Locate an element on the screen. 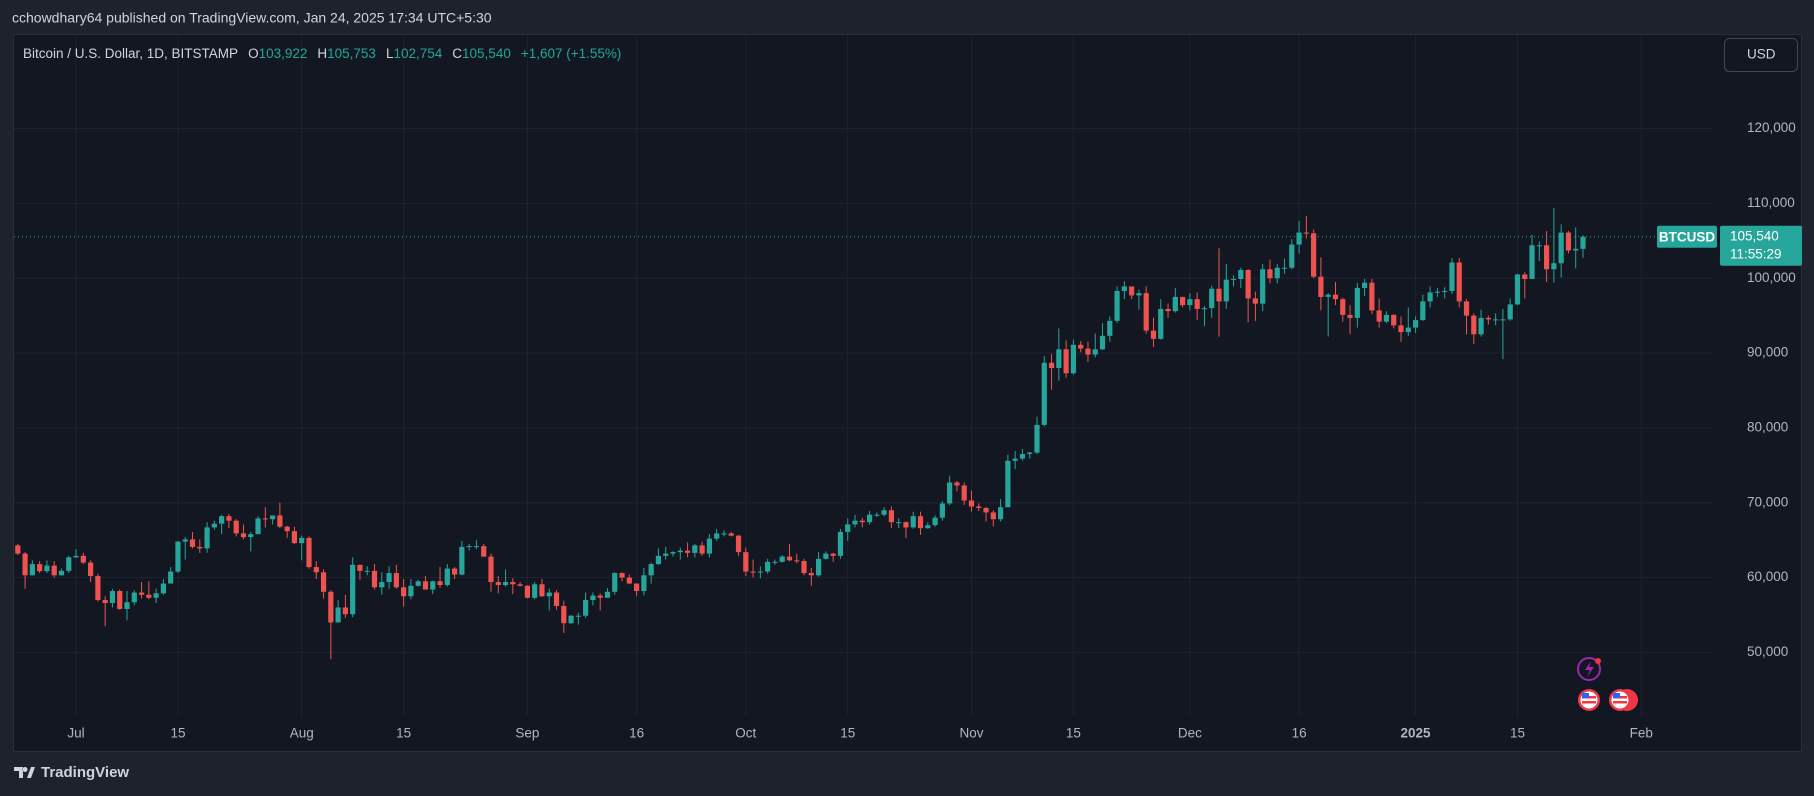 Image resolution: width=1814 pixels, height=796 pixels. change: +1,607 (+1.55%) is located at coordinates (571, 53).